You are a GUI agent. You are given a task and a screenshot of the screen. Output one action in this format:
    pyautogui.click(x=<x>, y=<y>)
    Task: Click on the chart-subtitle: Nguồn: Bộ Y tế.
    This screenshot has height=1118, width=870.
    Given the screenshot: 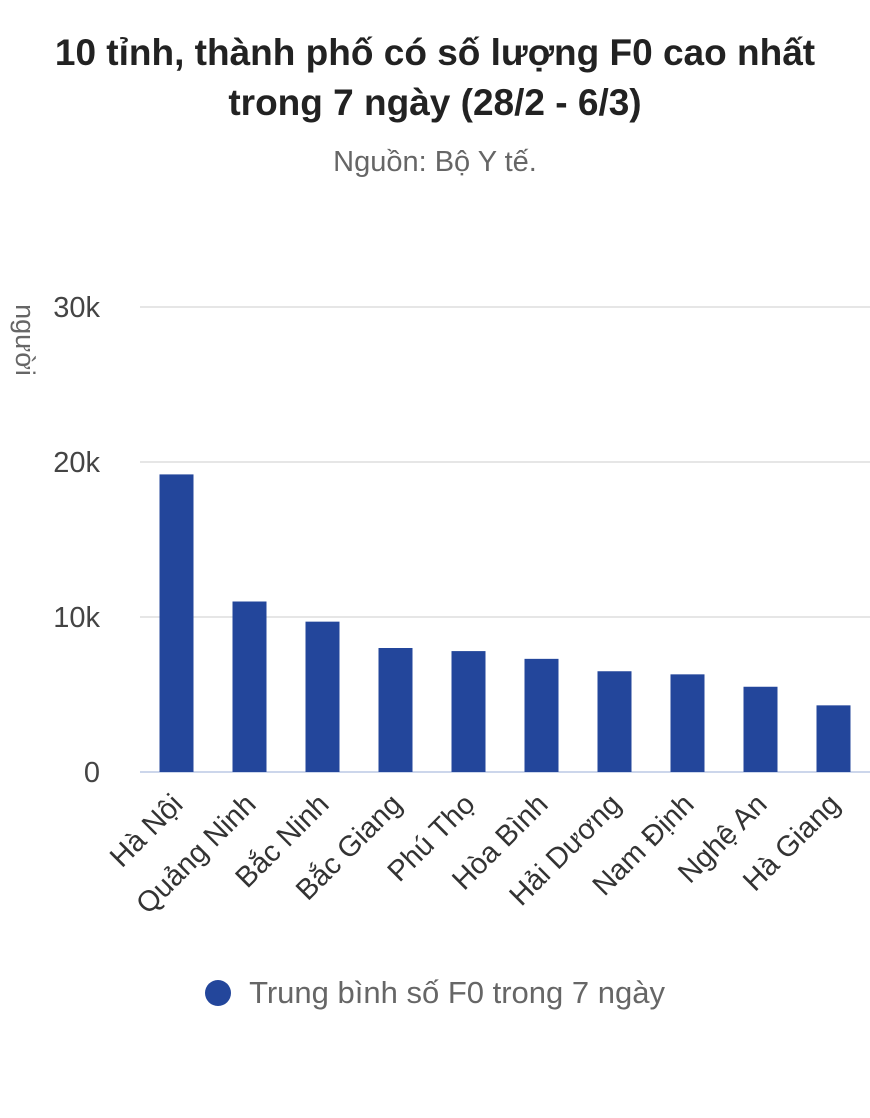 What is the action you would take?
    pyautogui.click(x=435, y=162)
    